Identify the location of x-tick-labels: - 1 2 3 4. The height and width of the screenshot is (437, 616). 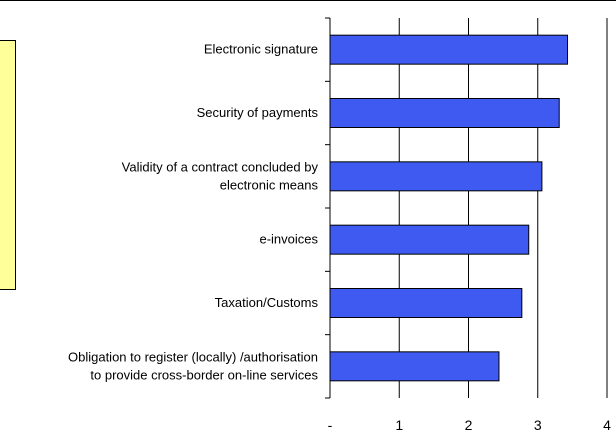
(469, 425).